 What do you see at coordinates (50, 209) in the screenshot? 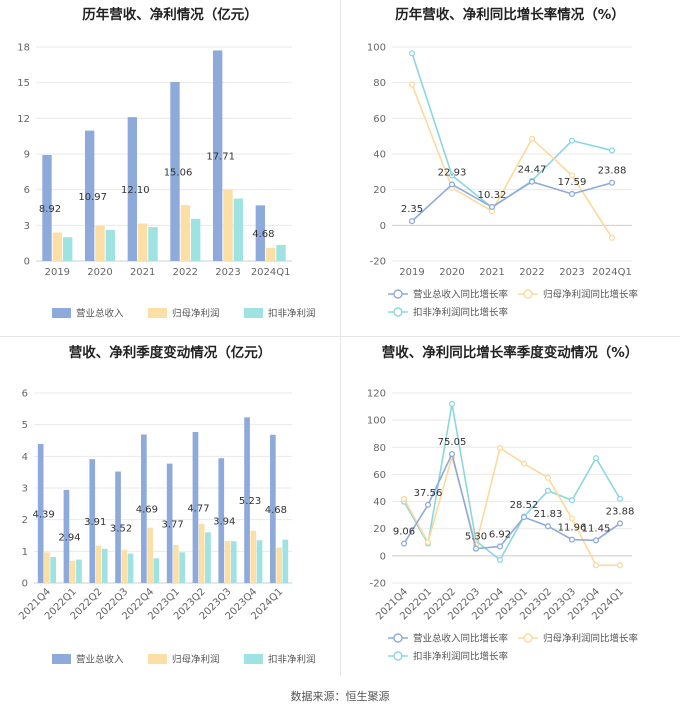
I see `data-label: 8.92` at bounding box center [50, 209].